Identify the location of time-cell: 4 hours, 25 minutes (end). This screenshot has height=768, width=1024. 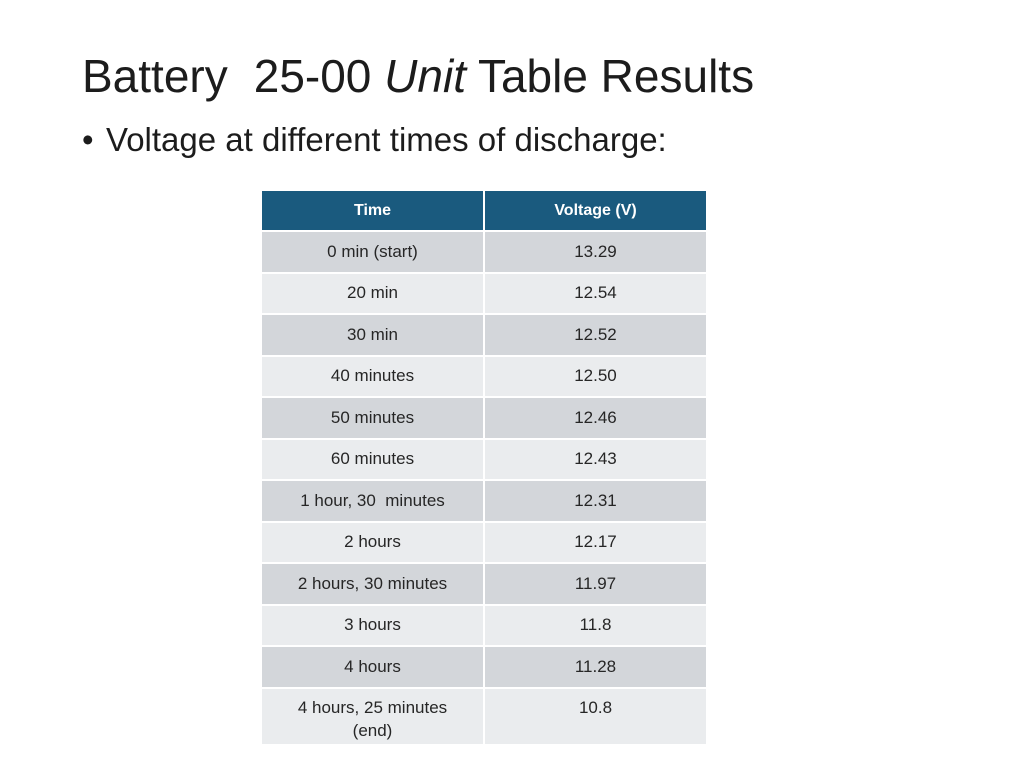
(373, 716).